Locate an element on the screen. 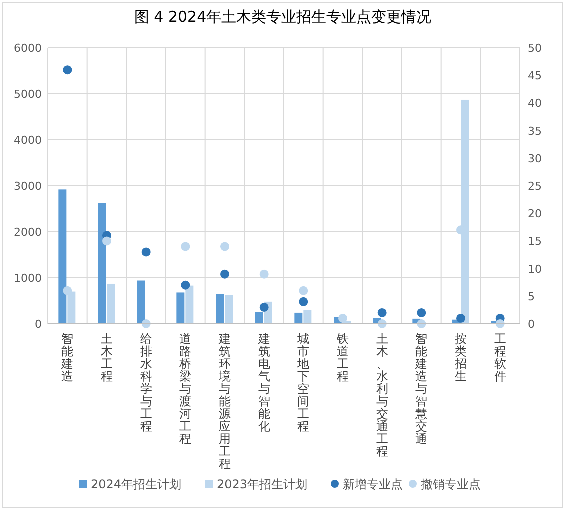  chart-title: 图 4 2024年土木类专业招生专业点变更情况 is located at coordinates (283, 17).